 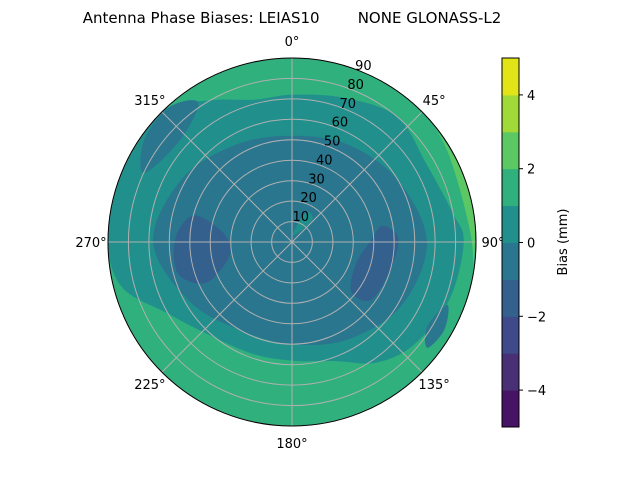 I want to click on r-tick-label: 10, so click(x=301, y=217).